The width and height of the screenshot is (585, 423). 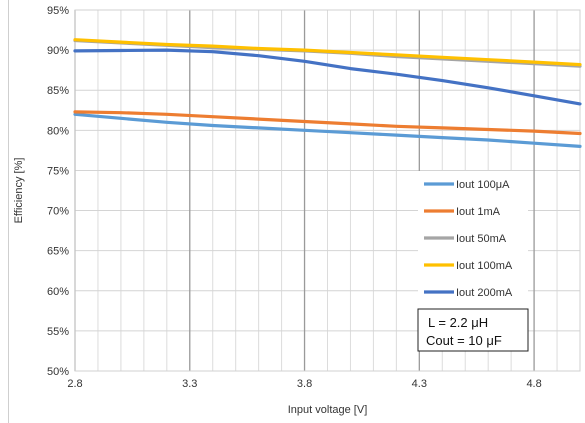 I want to click on component-note: L = 2.2 μH Cout = 10 μF, so click(x=473, y=330).